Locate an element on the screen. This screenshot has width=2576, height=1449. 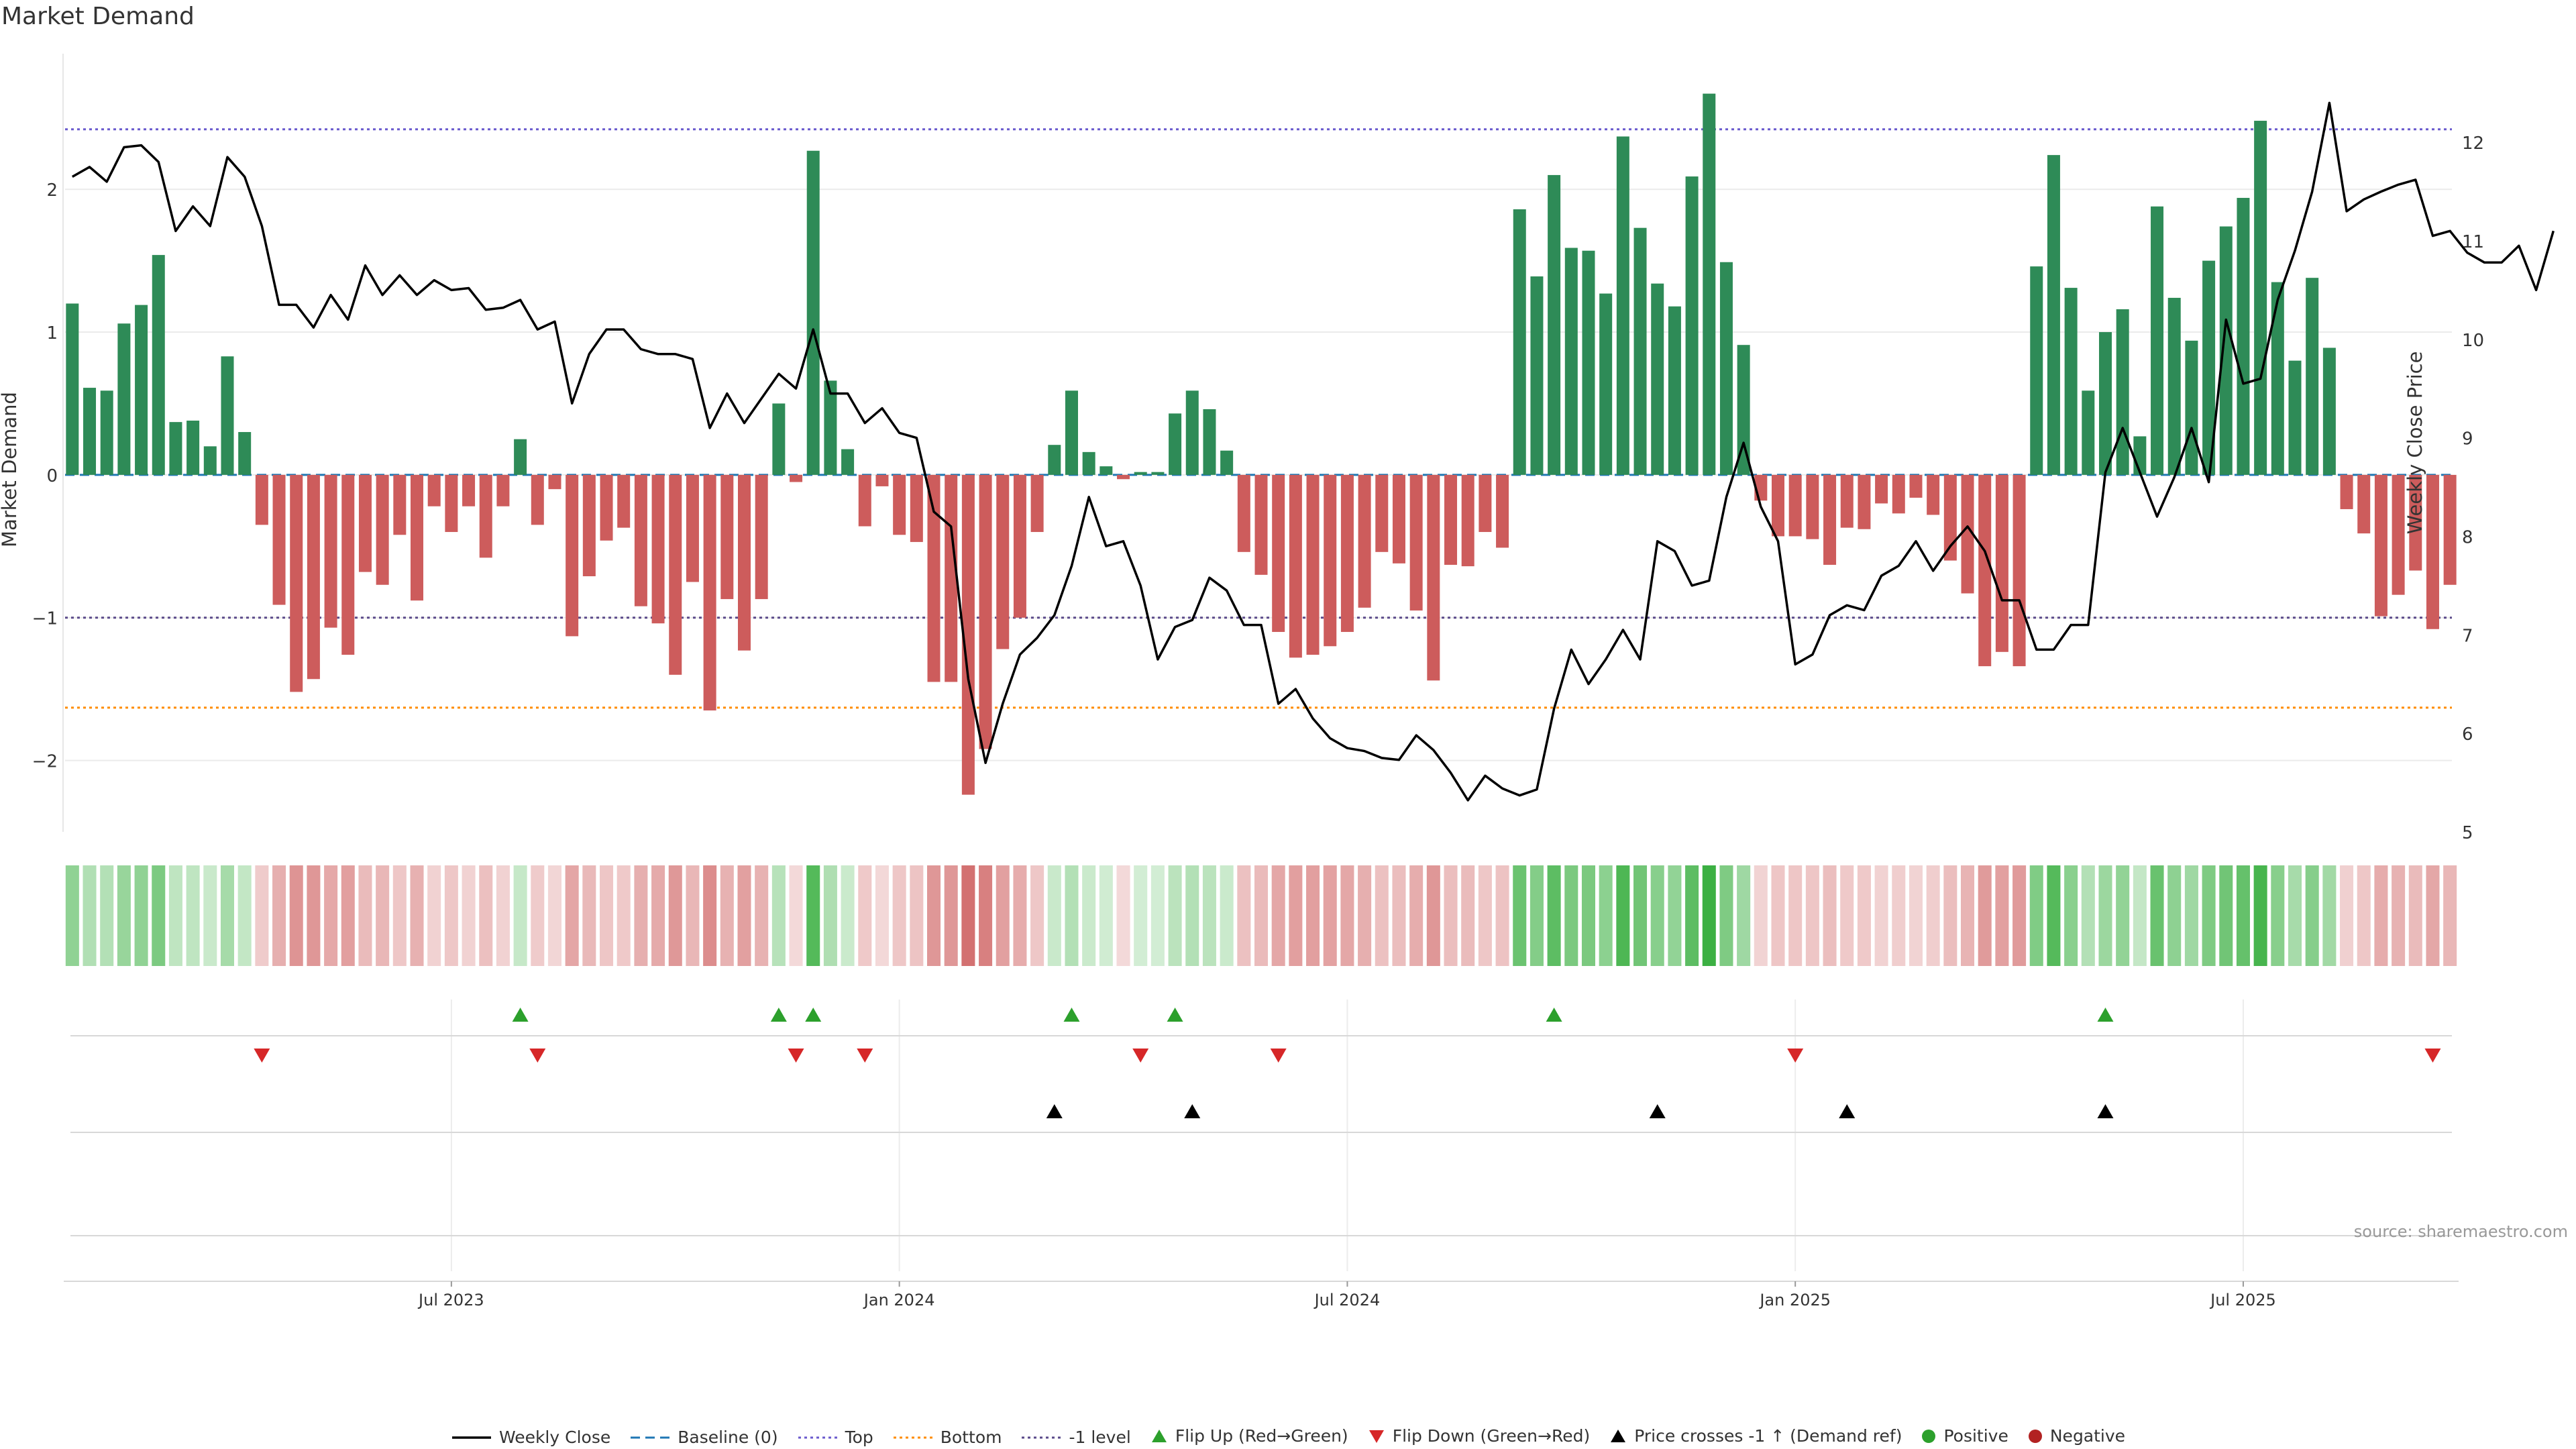
legend-item-positive: Positive is located at coordinates (1964, 1436).